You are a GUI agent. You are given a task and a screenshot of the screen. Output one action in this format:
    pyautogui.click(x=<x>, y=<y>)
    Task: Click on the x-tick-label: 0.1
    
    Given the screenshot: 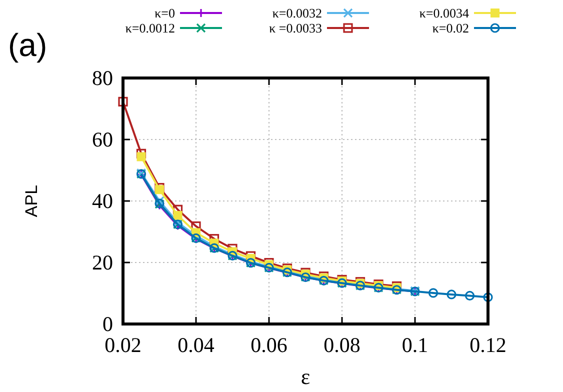 What is the action you would take?
    pyautogui.click(x=415, y=345)
    